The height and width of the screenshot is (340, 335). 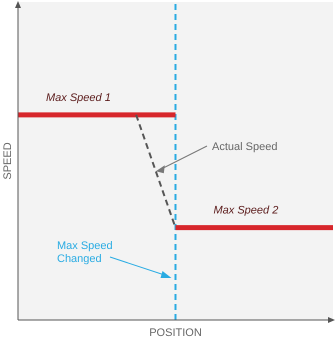 What do you see at coordinates (246, 210) in the screenshot?
I see `series-label: Max Speed 2` at bounding box center [246, 210].